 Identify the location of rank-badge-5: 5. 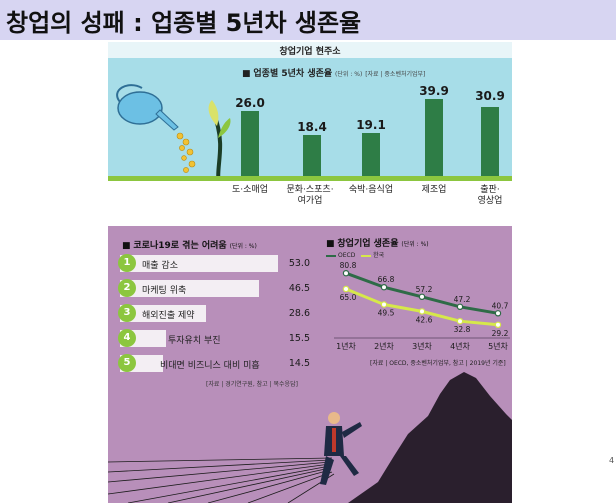
(127, 363).